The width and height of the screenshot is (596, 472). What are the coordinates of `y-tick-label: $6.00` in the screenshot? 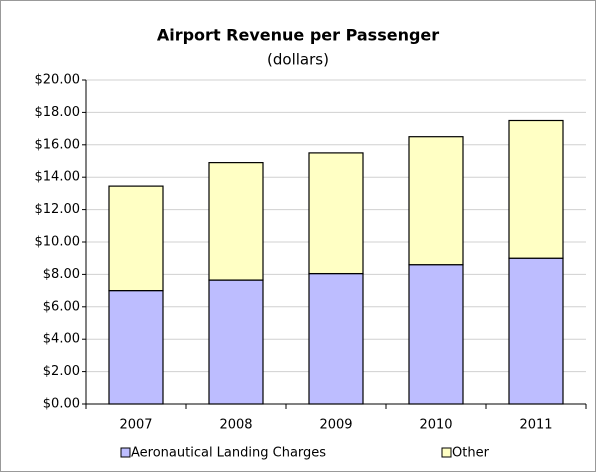 It's located at (61, 306).